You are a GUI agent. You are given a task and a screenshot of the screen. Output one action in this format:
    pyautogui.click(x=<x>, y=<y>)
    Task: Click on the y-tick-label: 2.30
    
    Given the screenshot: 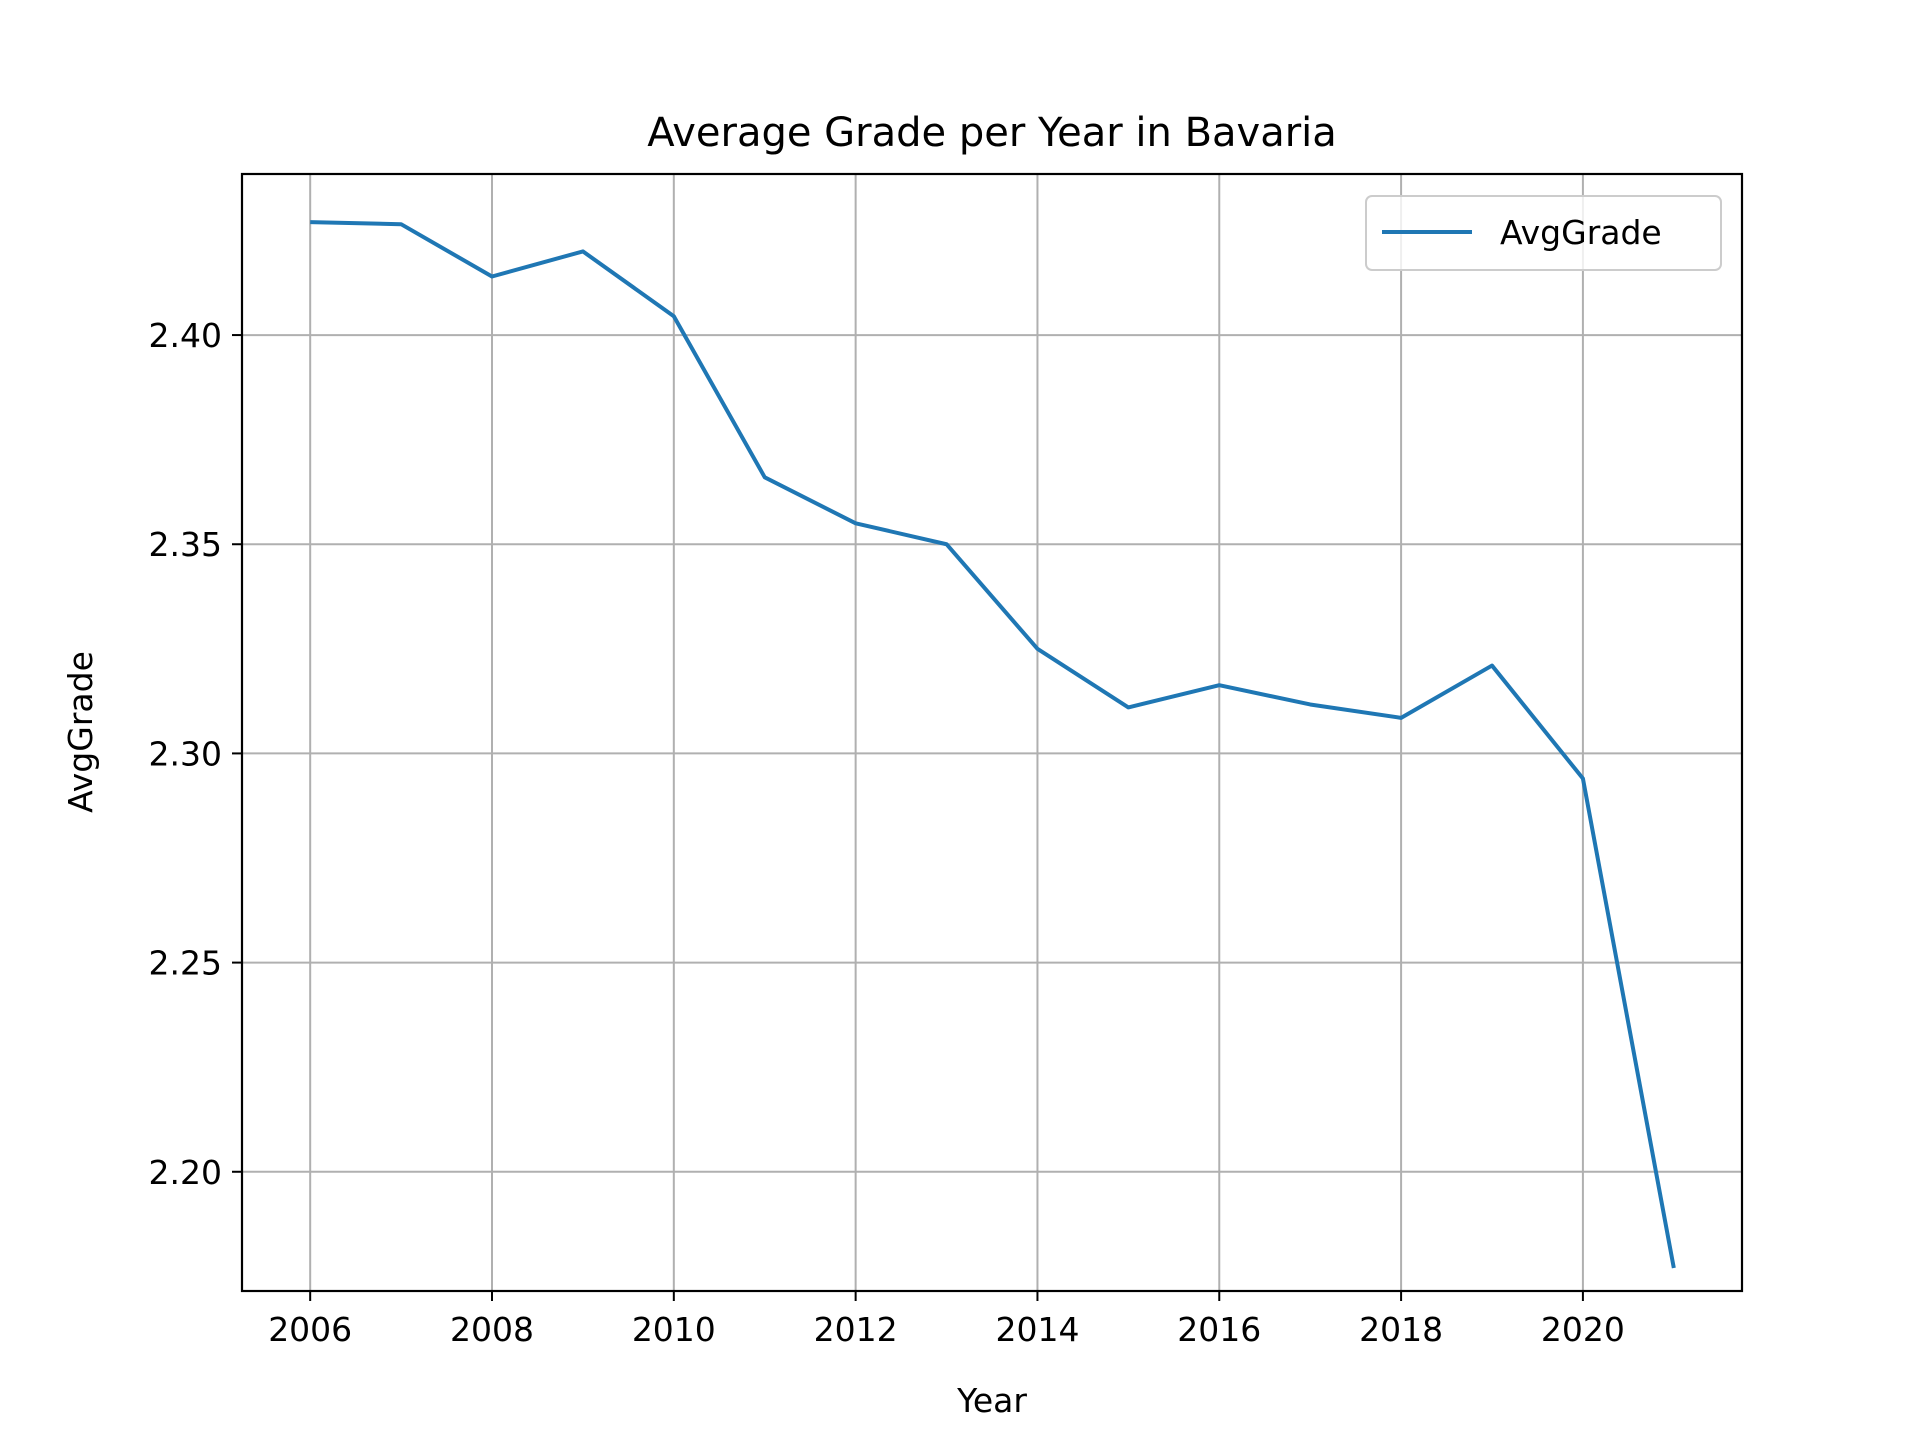 What is the action you would take?
    pyautogui.click(x=185, y=753)
    